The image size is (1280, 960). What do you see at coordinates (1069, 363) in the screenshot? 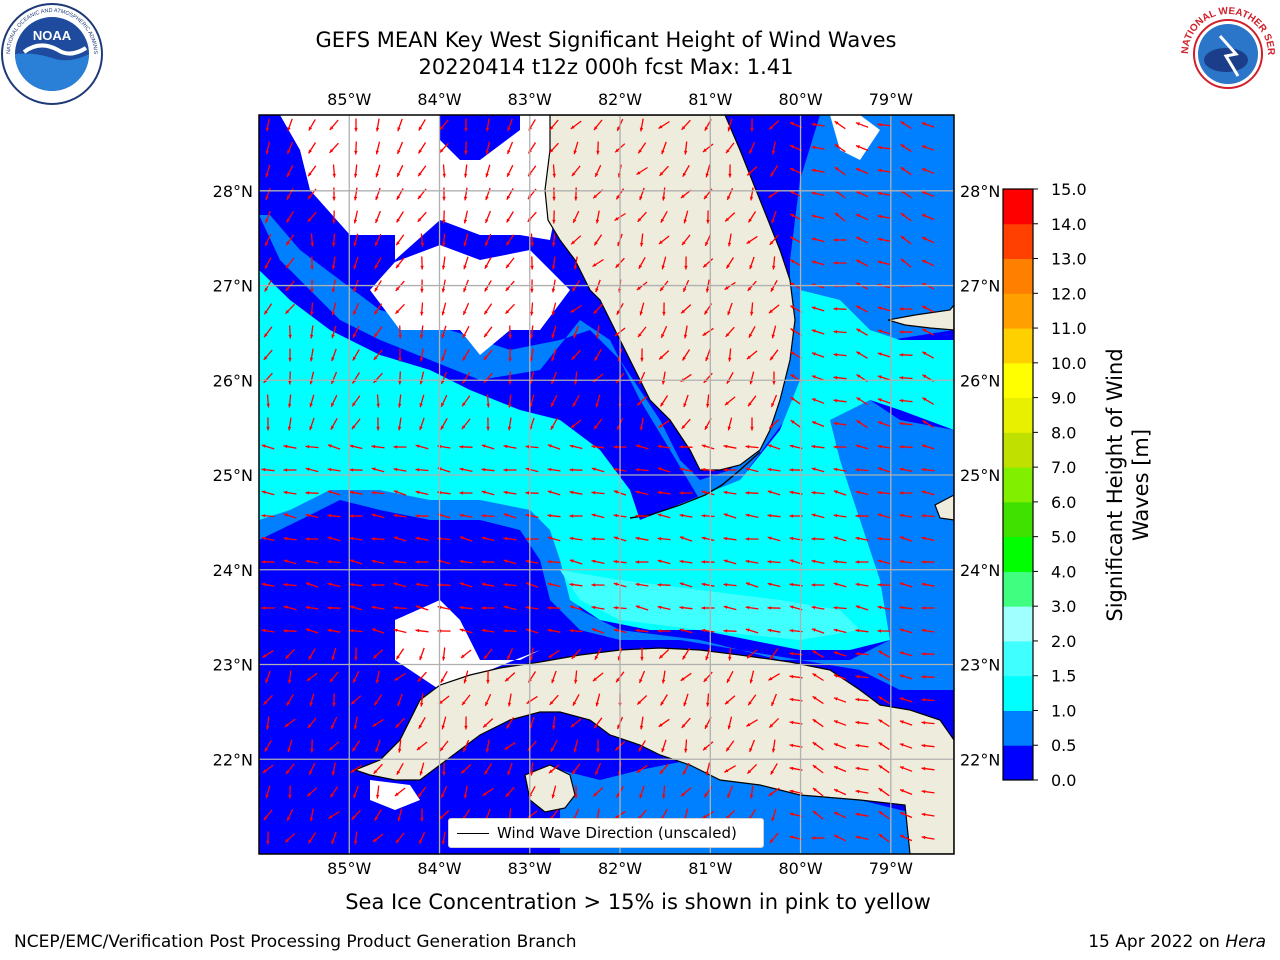
I see `colorbar-tick-label: 10.0` at bounding box center [1069, 363].